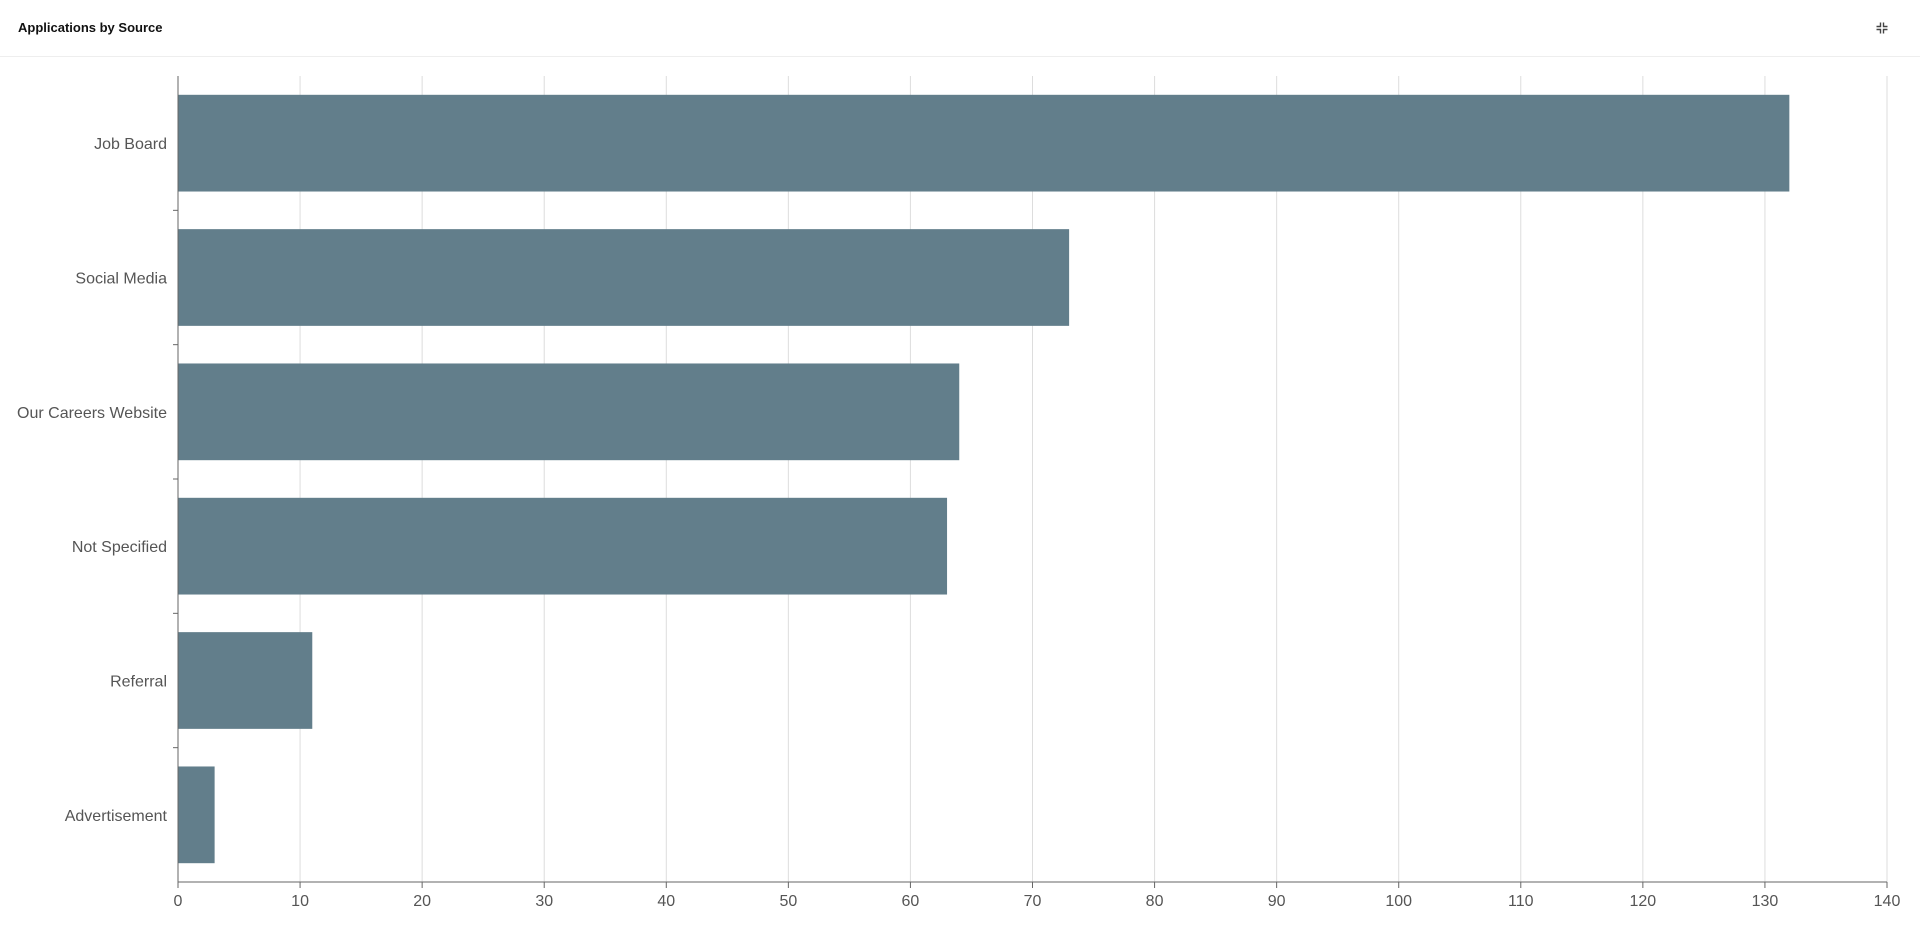 This screenshot has width=1920, height=951. Describe the element at coordinates (1033, 901) in the screenshot. I see `x-tick-label: 70` at that location.